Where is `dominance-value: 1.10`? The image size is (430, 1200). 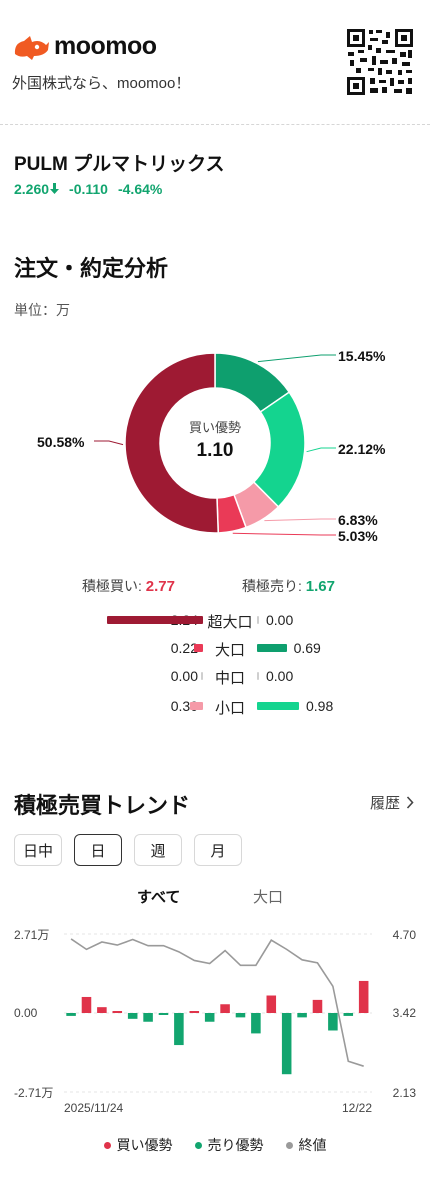
dominance-value: 1.10 is located at coordinates (215, 450).